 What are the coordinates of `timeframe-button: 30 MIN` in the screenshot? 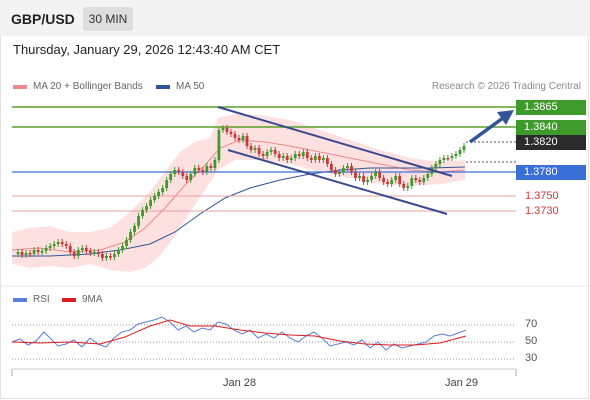 It's located at (108, 19).